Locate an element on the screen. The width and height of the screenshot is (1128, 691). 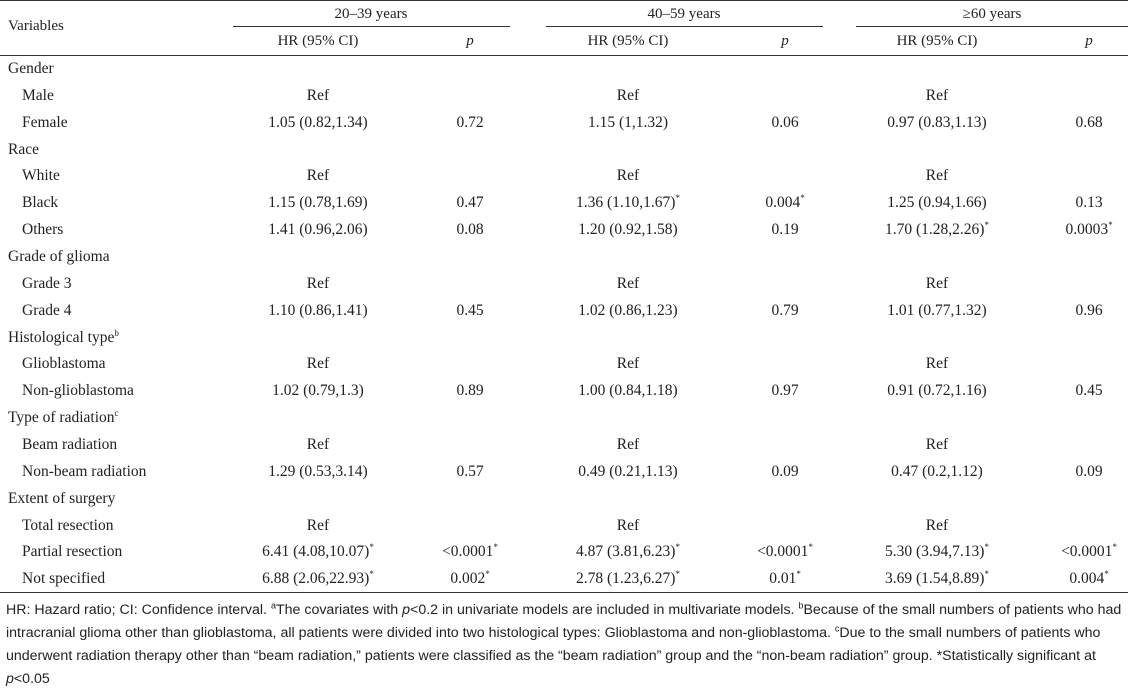
header-p-1: p is located at coordinates (470, 41).